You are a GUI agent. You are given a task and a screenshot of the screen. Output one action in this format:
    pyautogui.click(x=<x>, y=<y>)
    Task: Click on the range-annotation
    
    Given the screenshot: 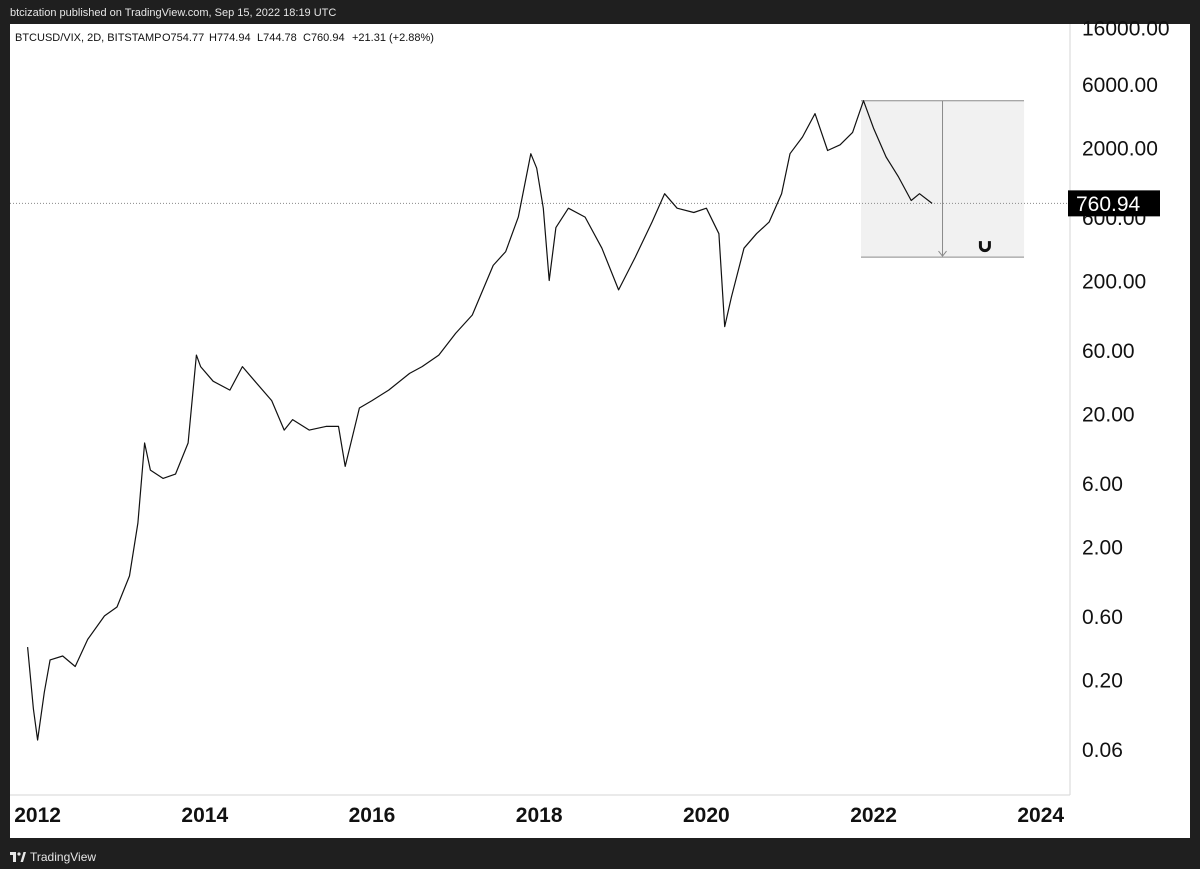 What is the action you would take?
    pyautogui.click(x=943, y=179)
    